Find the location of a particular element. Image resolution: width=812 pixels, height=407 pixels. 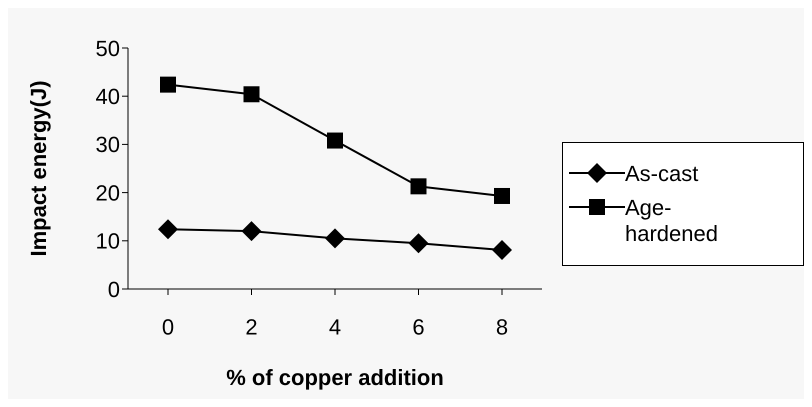

x-tick-label: 4 is located at coordinates (335, 327).